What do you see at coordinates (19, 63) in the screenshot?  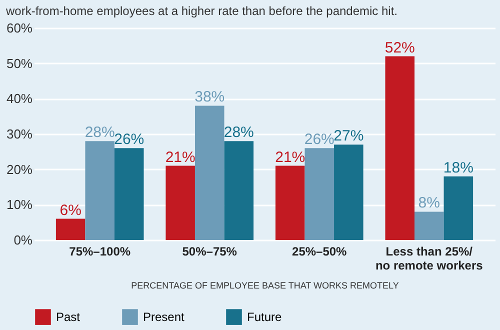 I see `y-tick-label: 50%` at bounding box center [19, 63].